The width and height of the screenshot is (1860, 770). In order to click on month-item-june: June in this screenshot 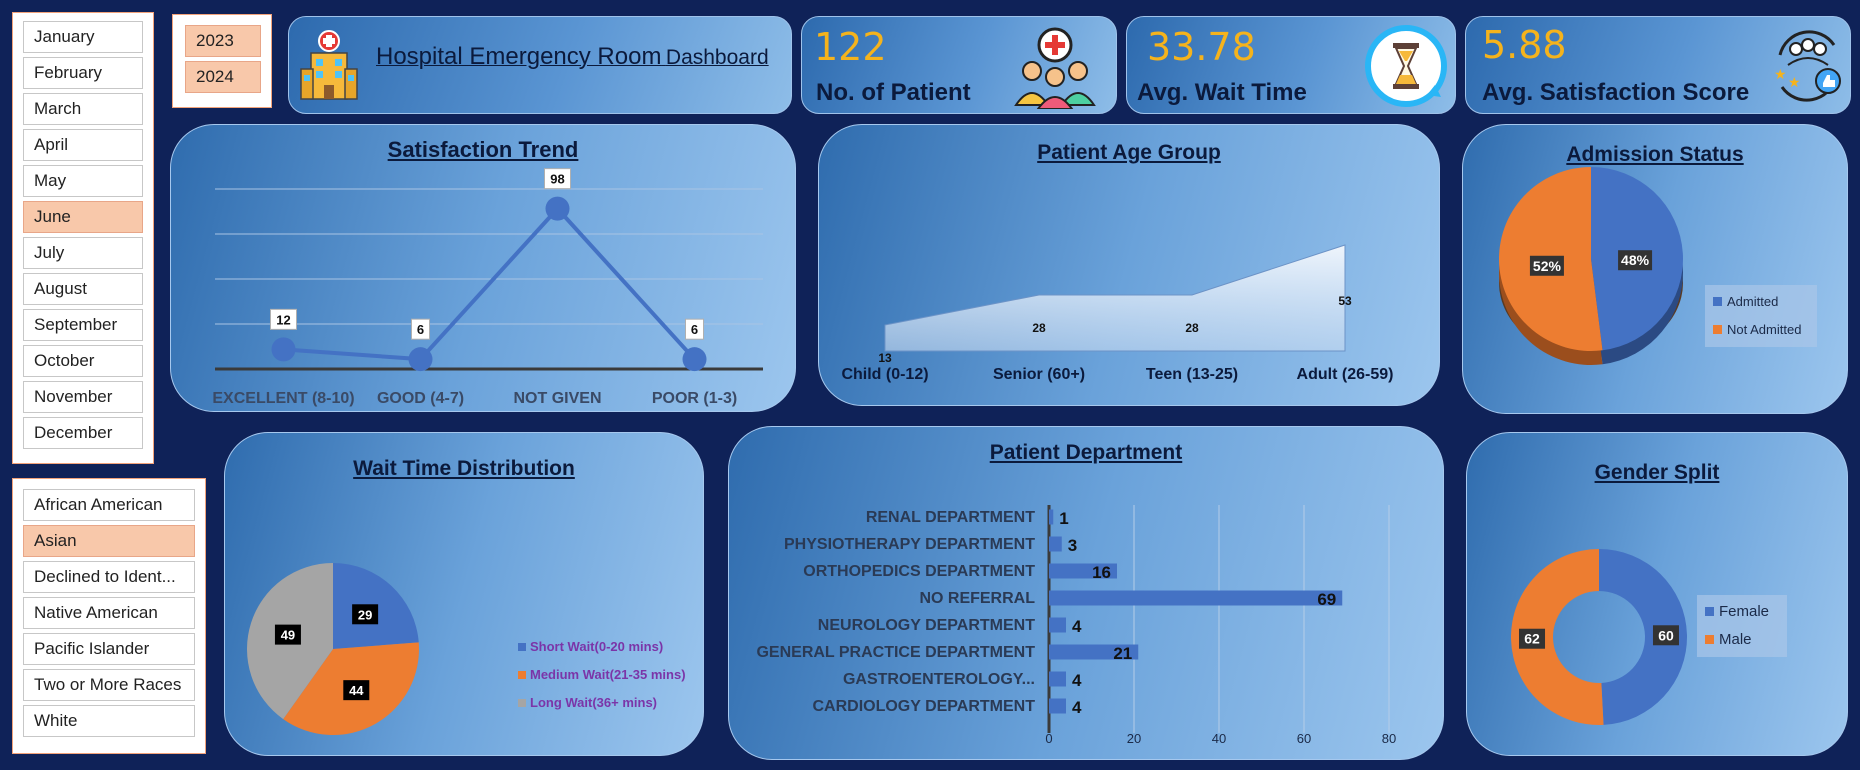, I will do `click(83, 217)`.